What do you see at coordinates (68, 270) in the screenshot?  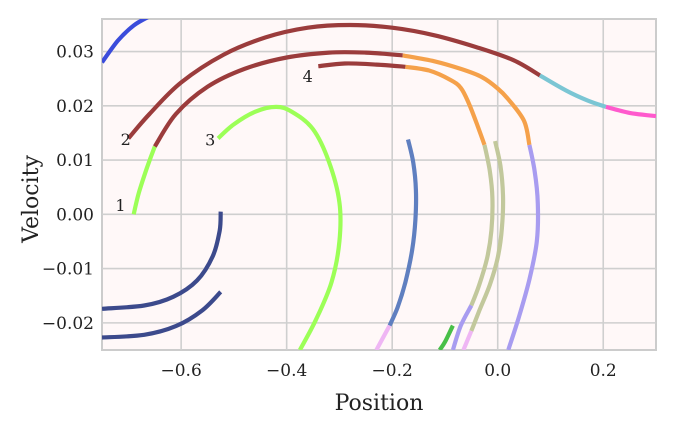 I see `y-tick-label: −0.01` at bounding box center [68, 270].